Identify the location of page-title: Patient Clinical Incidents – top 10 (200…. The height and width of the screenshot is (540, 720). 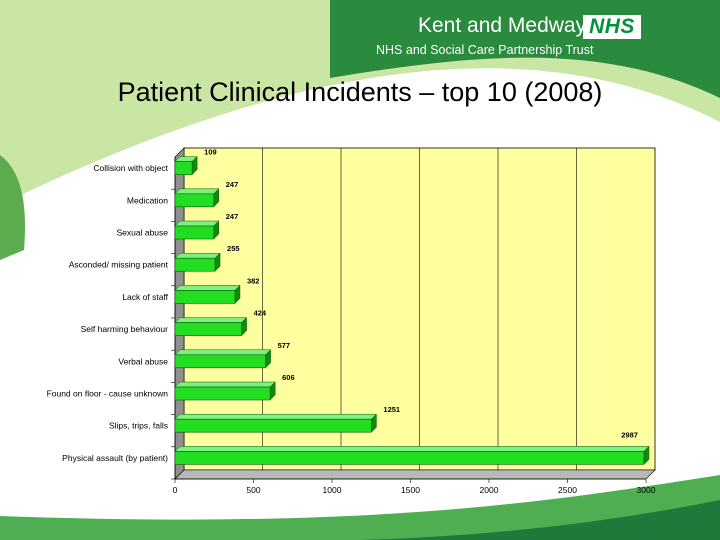
(360, 92).